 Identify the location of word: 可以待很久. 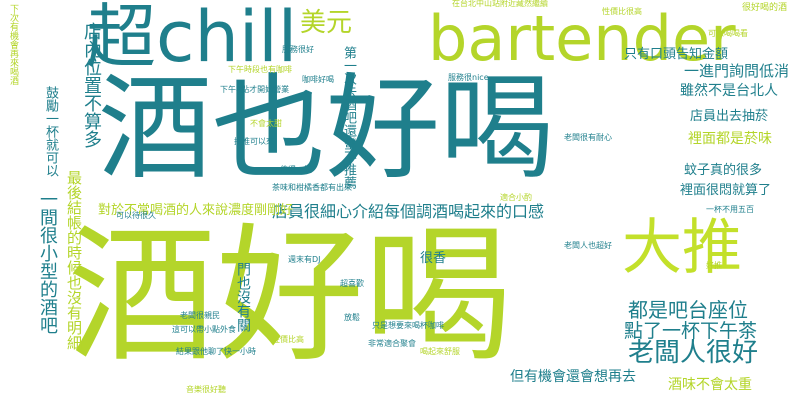
(136, 215).